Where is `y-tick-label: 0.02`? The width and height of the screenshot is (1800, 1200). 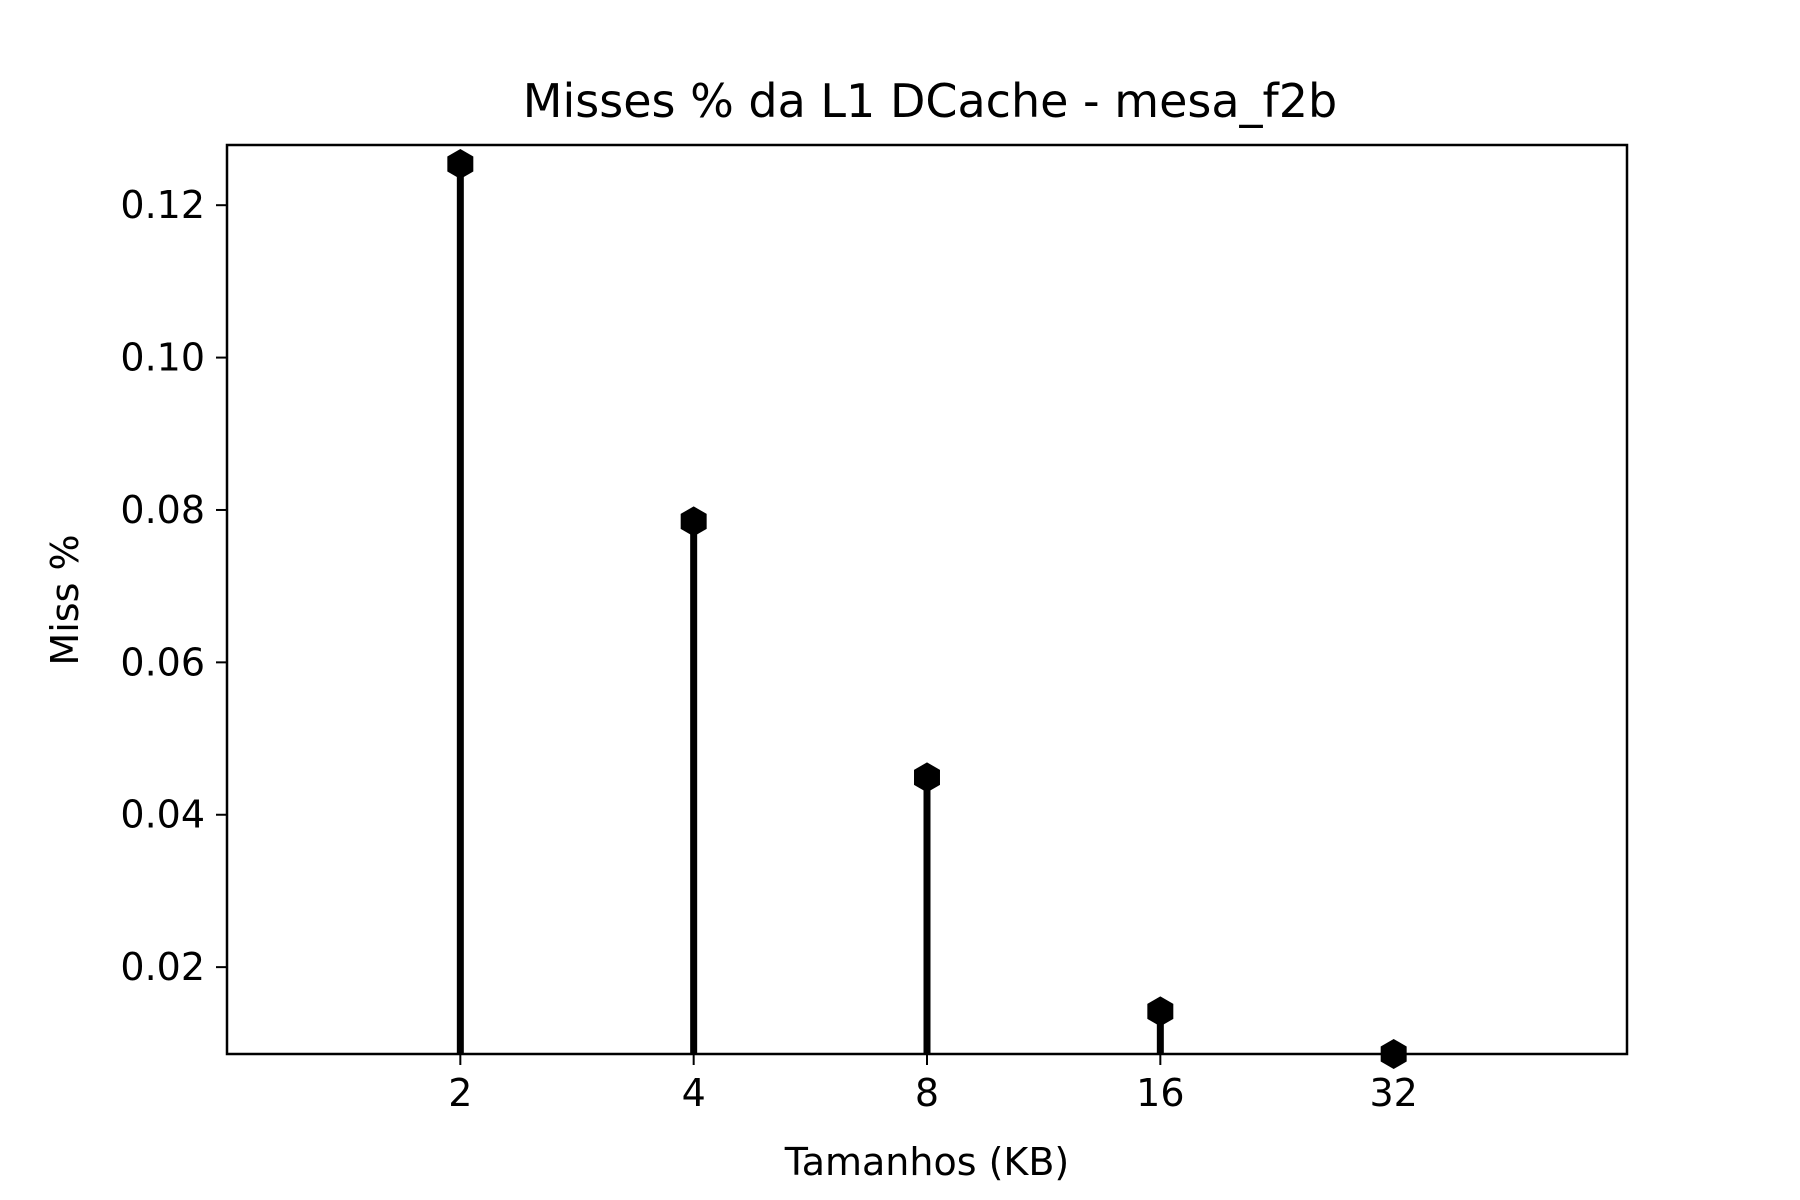
y-tick-label: 0.02 is located at coordinates (162, 967).